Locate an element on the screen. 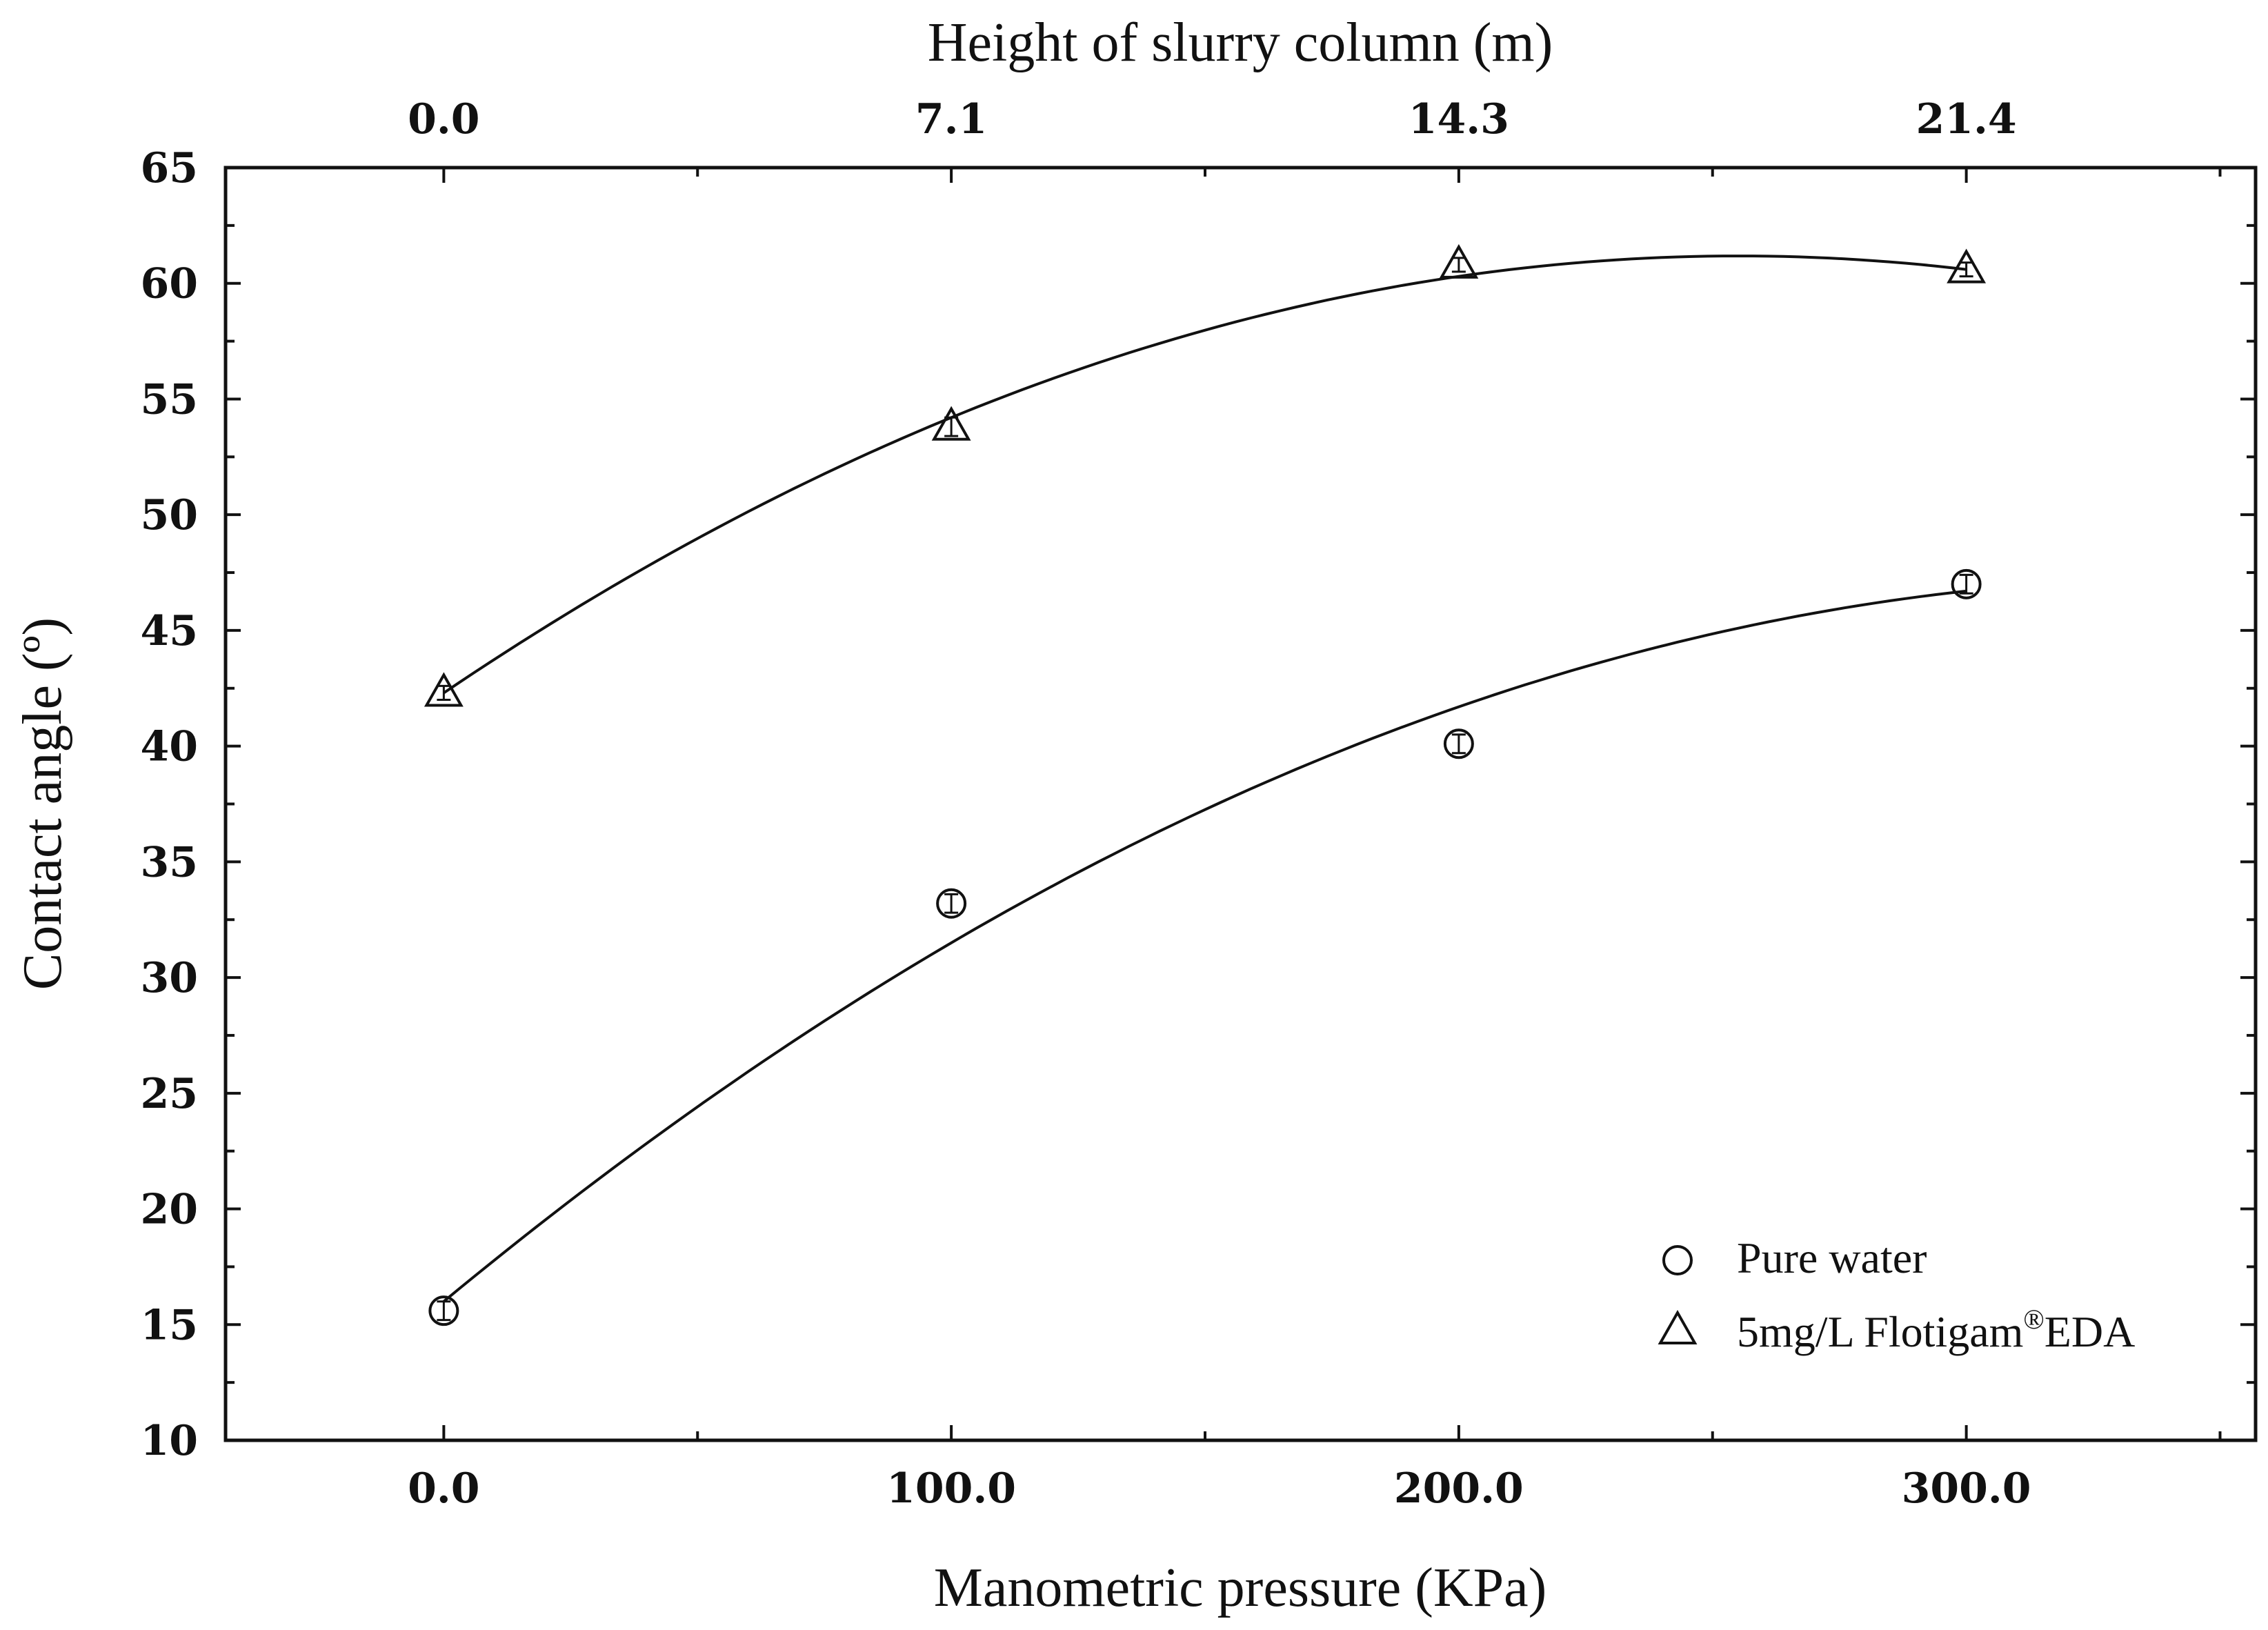  legend-label-flotigam-tail: EDA is located at coordinates (2090, 1332).